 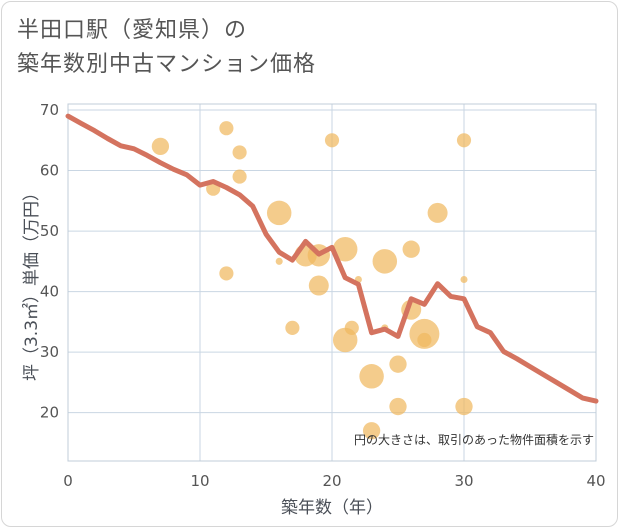 I want to click on y-tick-label: 60, so click(x=49, y=171).